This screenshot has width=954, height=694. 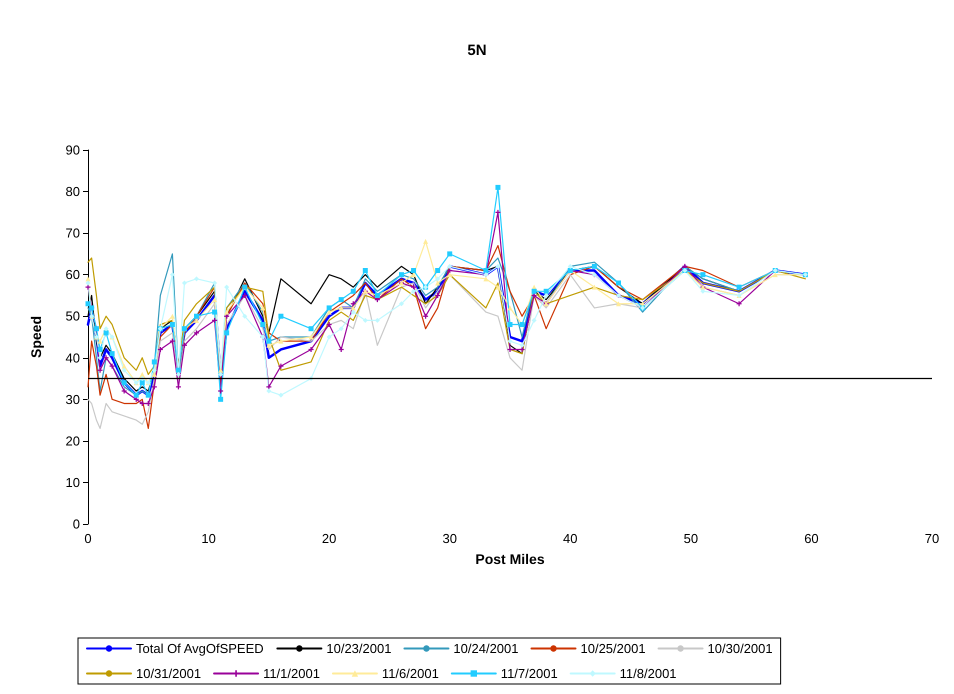 What do you see at coordinates (208, 538) in the screenshot?
I see `x-tick-label: 10` at bounding box center [208, 538].